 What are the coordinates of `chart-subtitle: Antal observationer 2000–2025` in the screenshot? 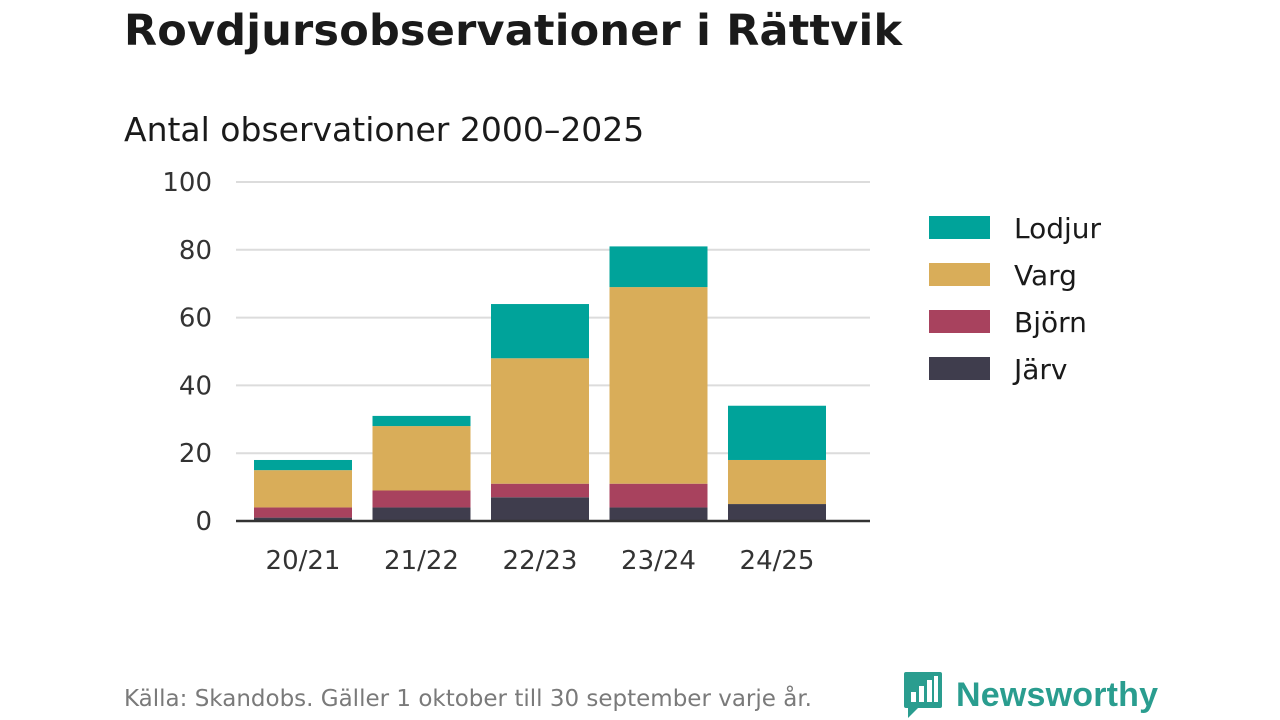 It's located at (384, 129).